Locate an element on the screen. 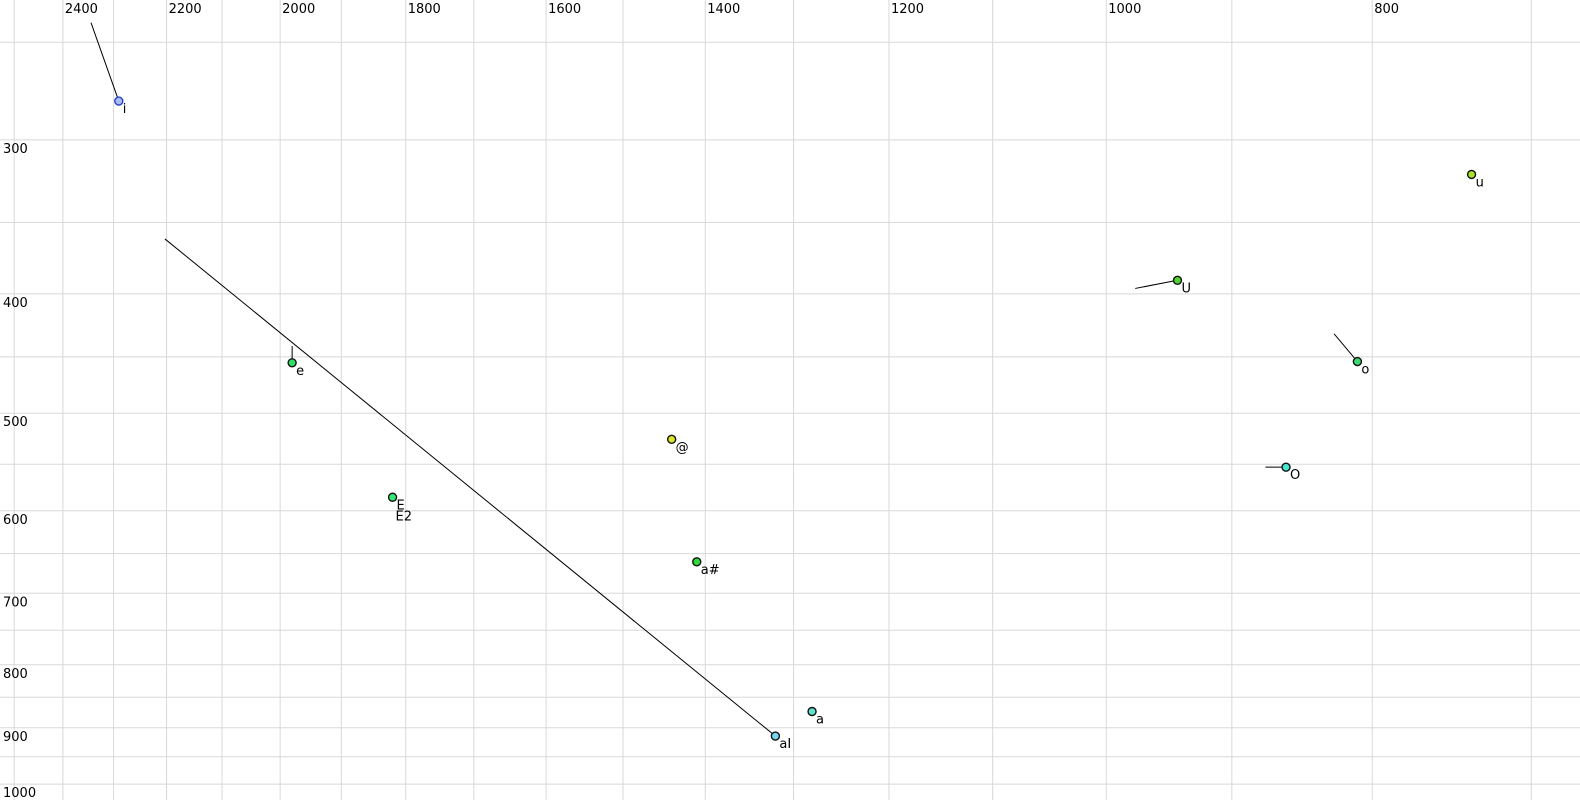 This screenshot has height=800, width=1580. x-tick-label: 1400 is located at coordinates (723, 9).